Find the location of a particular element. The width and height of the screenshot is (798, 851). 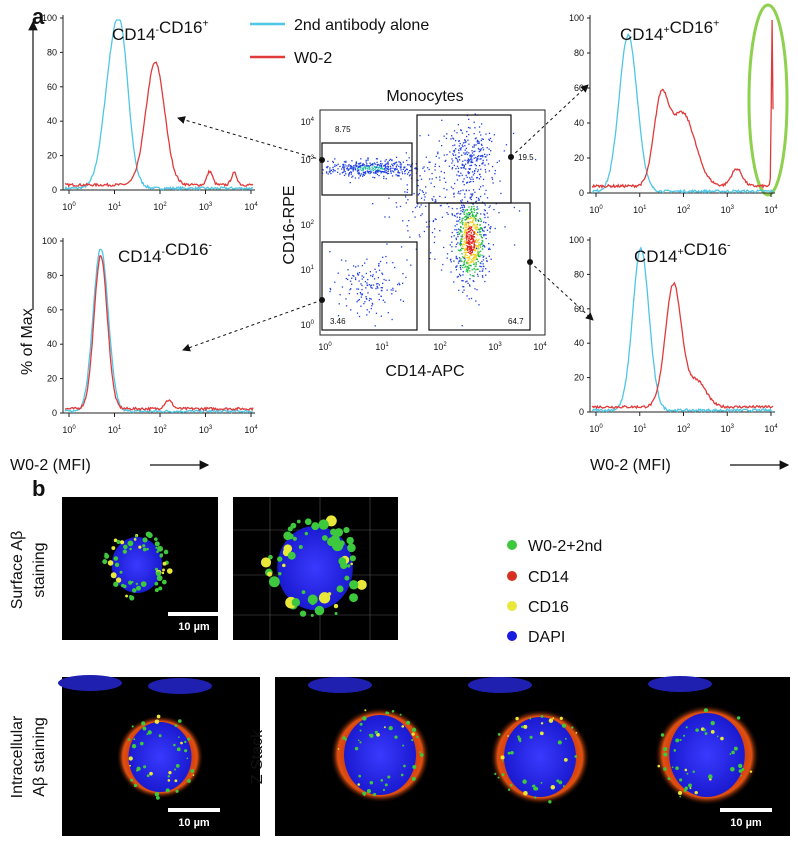

label-sup: - is located at coordinates (157, 30).